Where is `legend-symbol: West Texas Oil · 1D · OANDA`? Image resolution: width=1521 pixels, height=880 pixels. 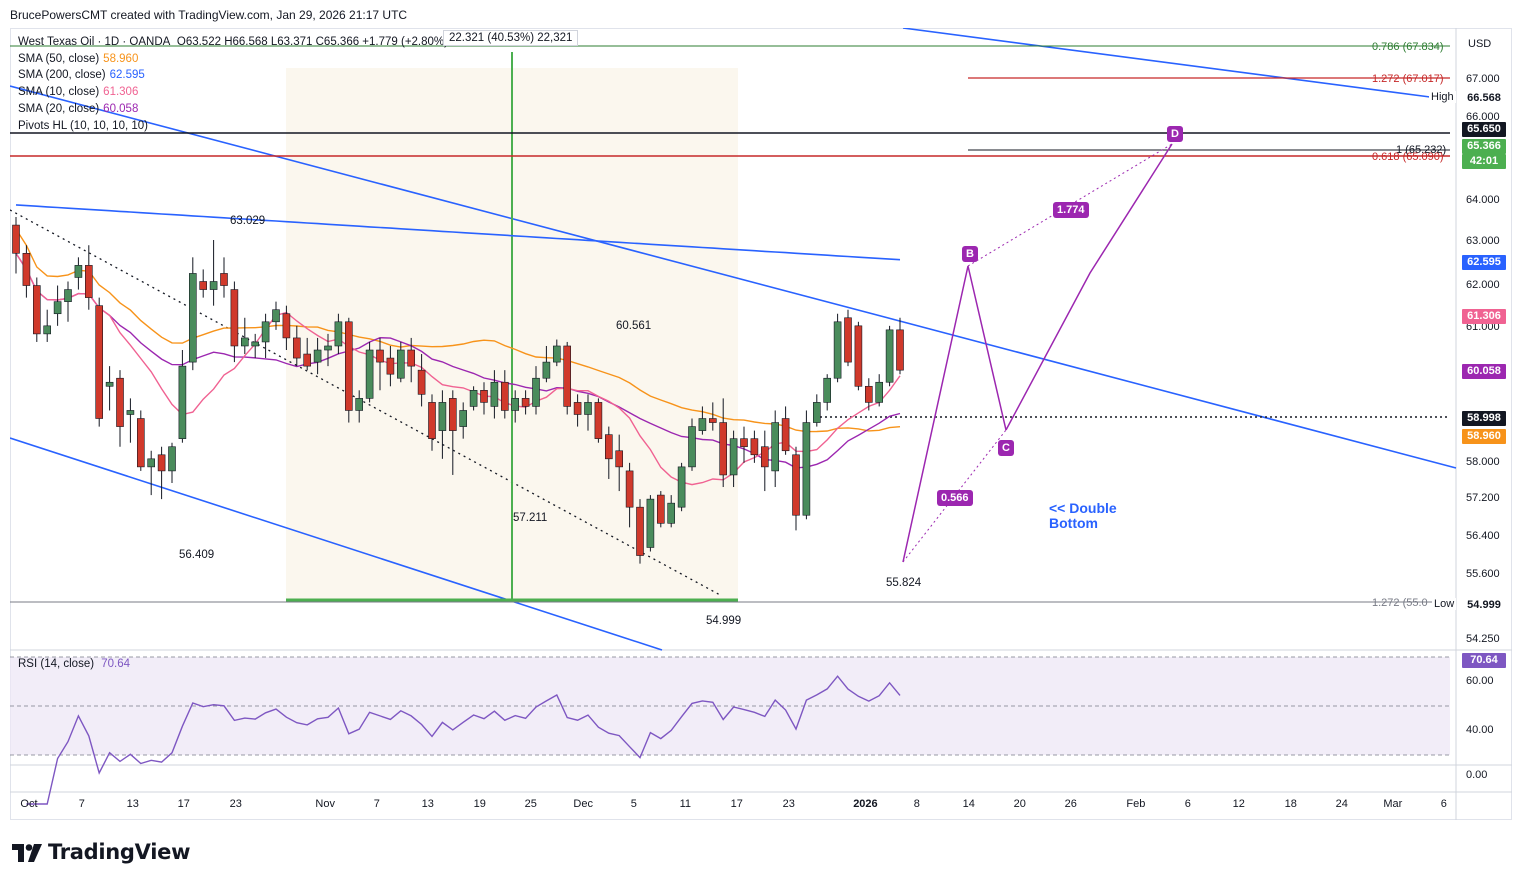
legend-symbol: West Texas Oil · 1D · OANDA is located at coordinates (94, 42).